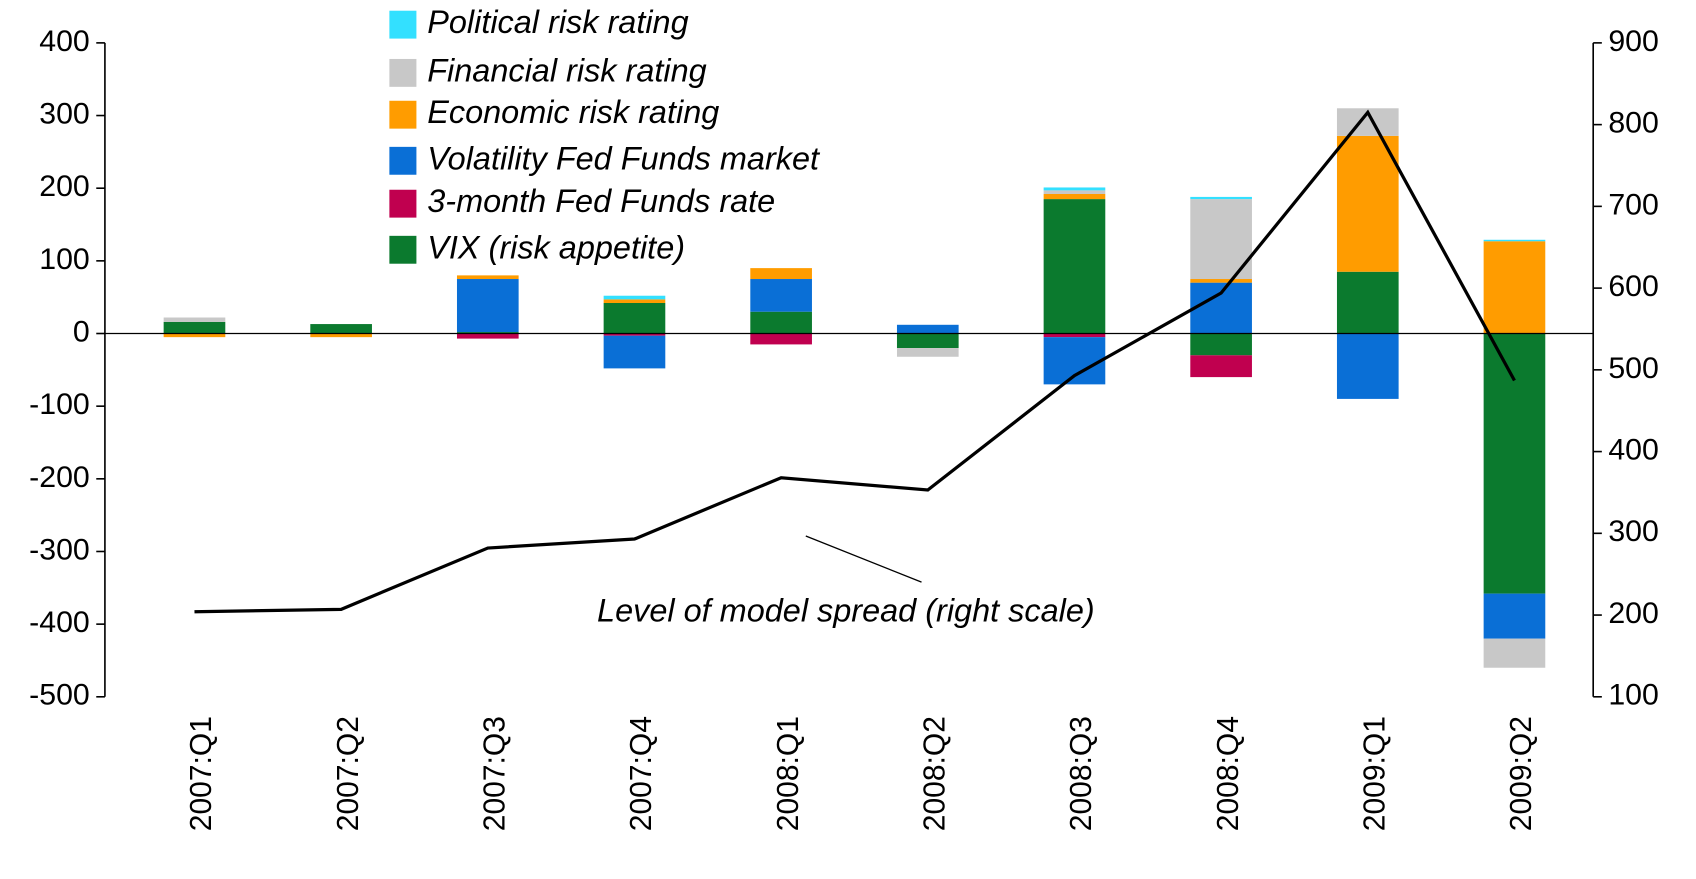 This screenshot has width=1696, height=879. I want to click on y-tick-label: -500, so click(59, 695).